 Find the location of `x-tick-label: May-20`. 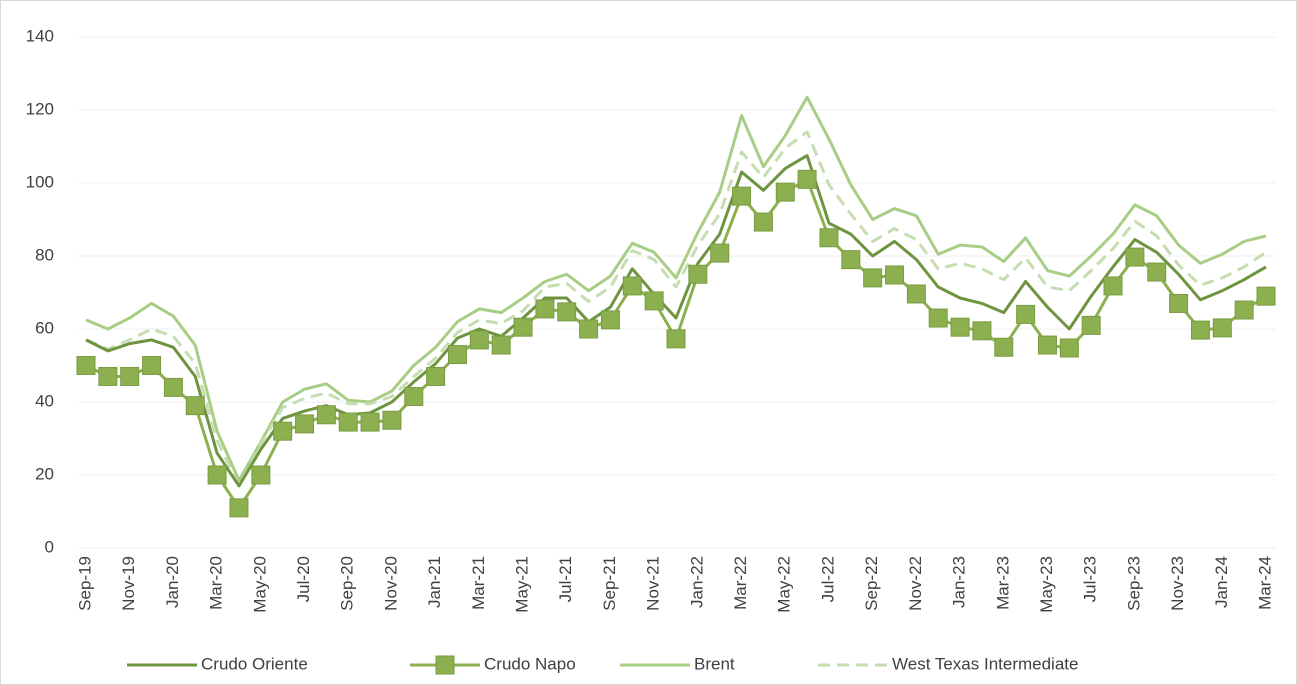

x-tick-label: May-20 is located at coordinates (259, 584).